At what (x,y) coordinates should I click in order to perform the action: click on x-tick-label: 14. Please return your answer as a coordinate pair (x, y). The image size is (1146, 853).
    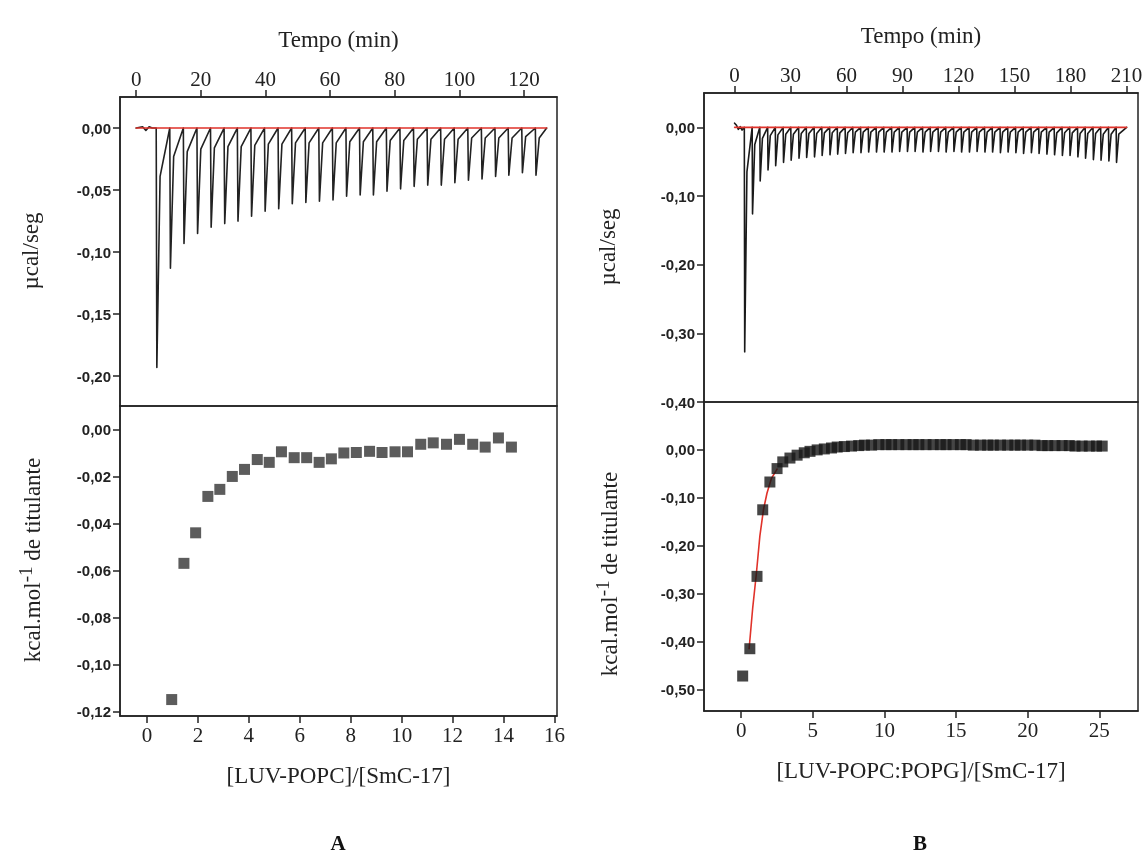
    Looking at the image, I should click on (504, 734).